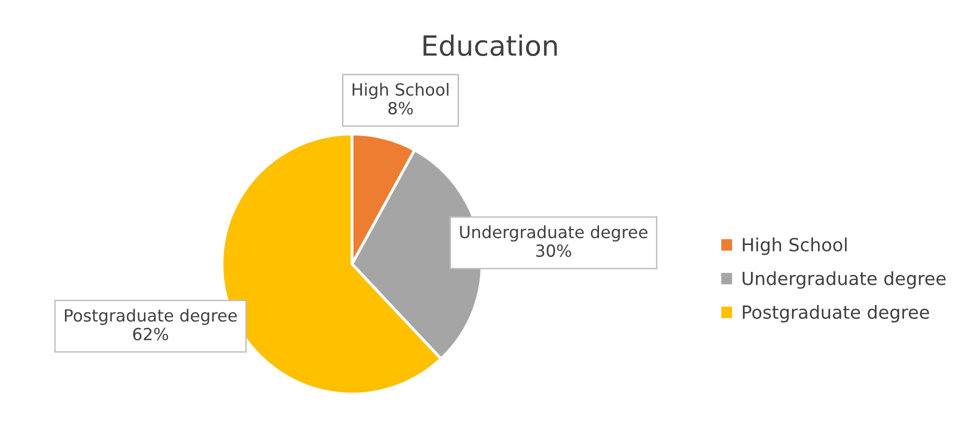  I want to click on data-label: 8%, so click(400, 108).